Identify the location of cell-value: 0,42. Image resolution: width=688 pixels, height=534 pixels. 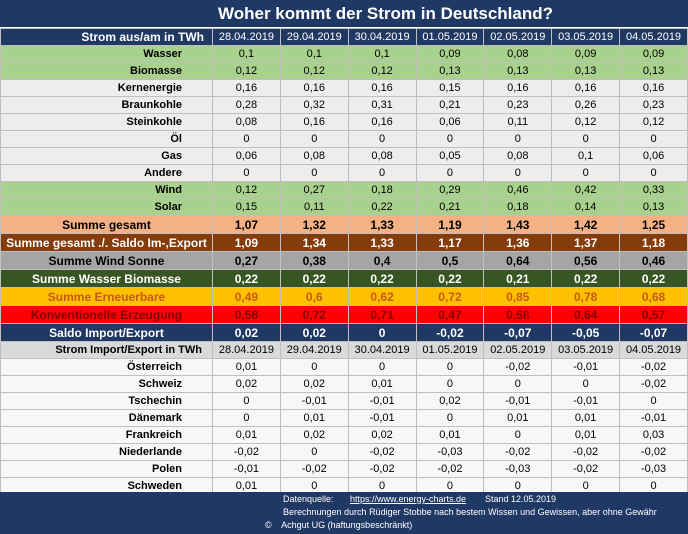
(586, 190).